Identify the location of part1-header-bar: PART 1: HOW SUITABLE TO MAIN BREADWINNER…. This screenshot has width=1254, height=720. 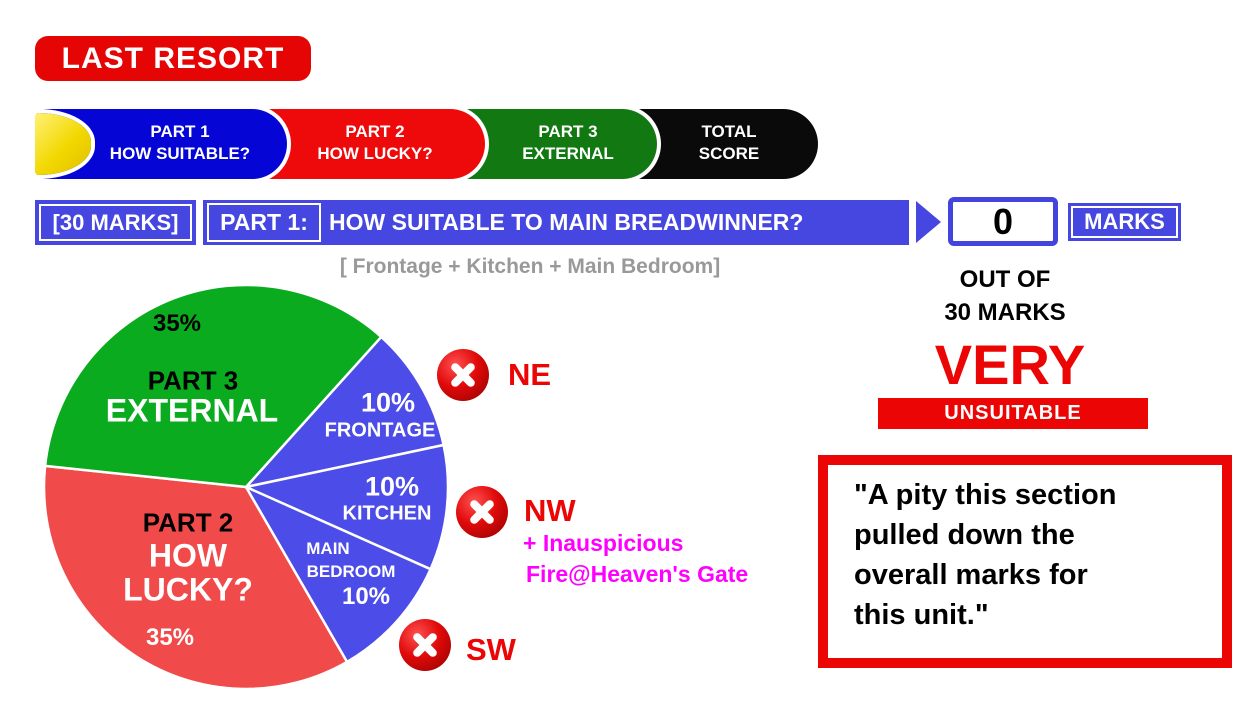
(556, 222).